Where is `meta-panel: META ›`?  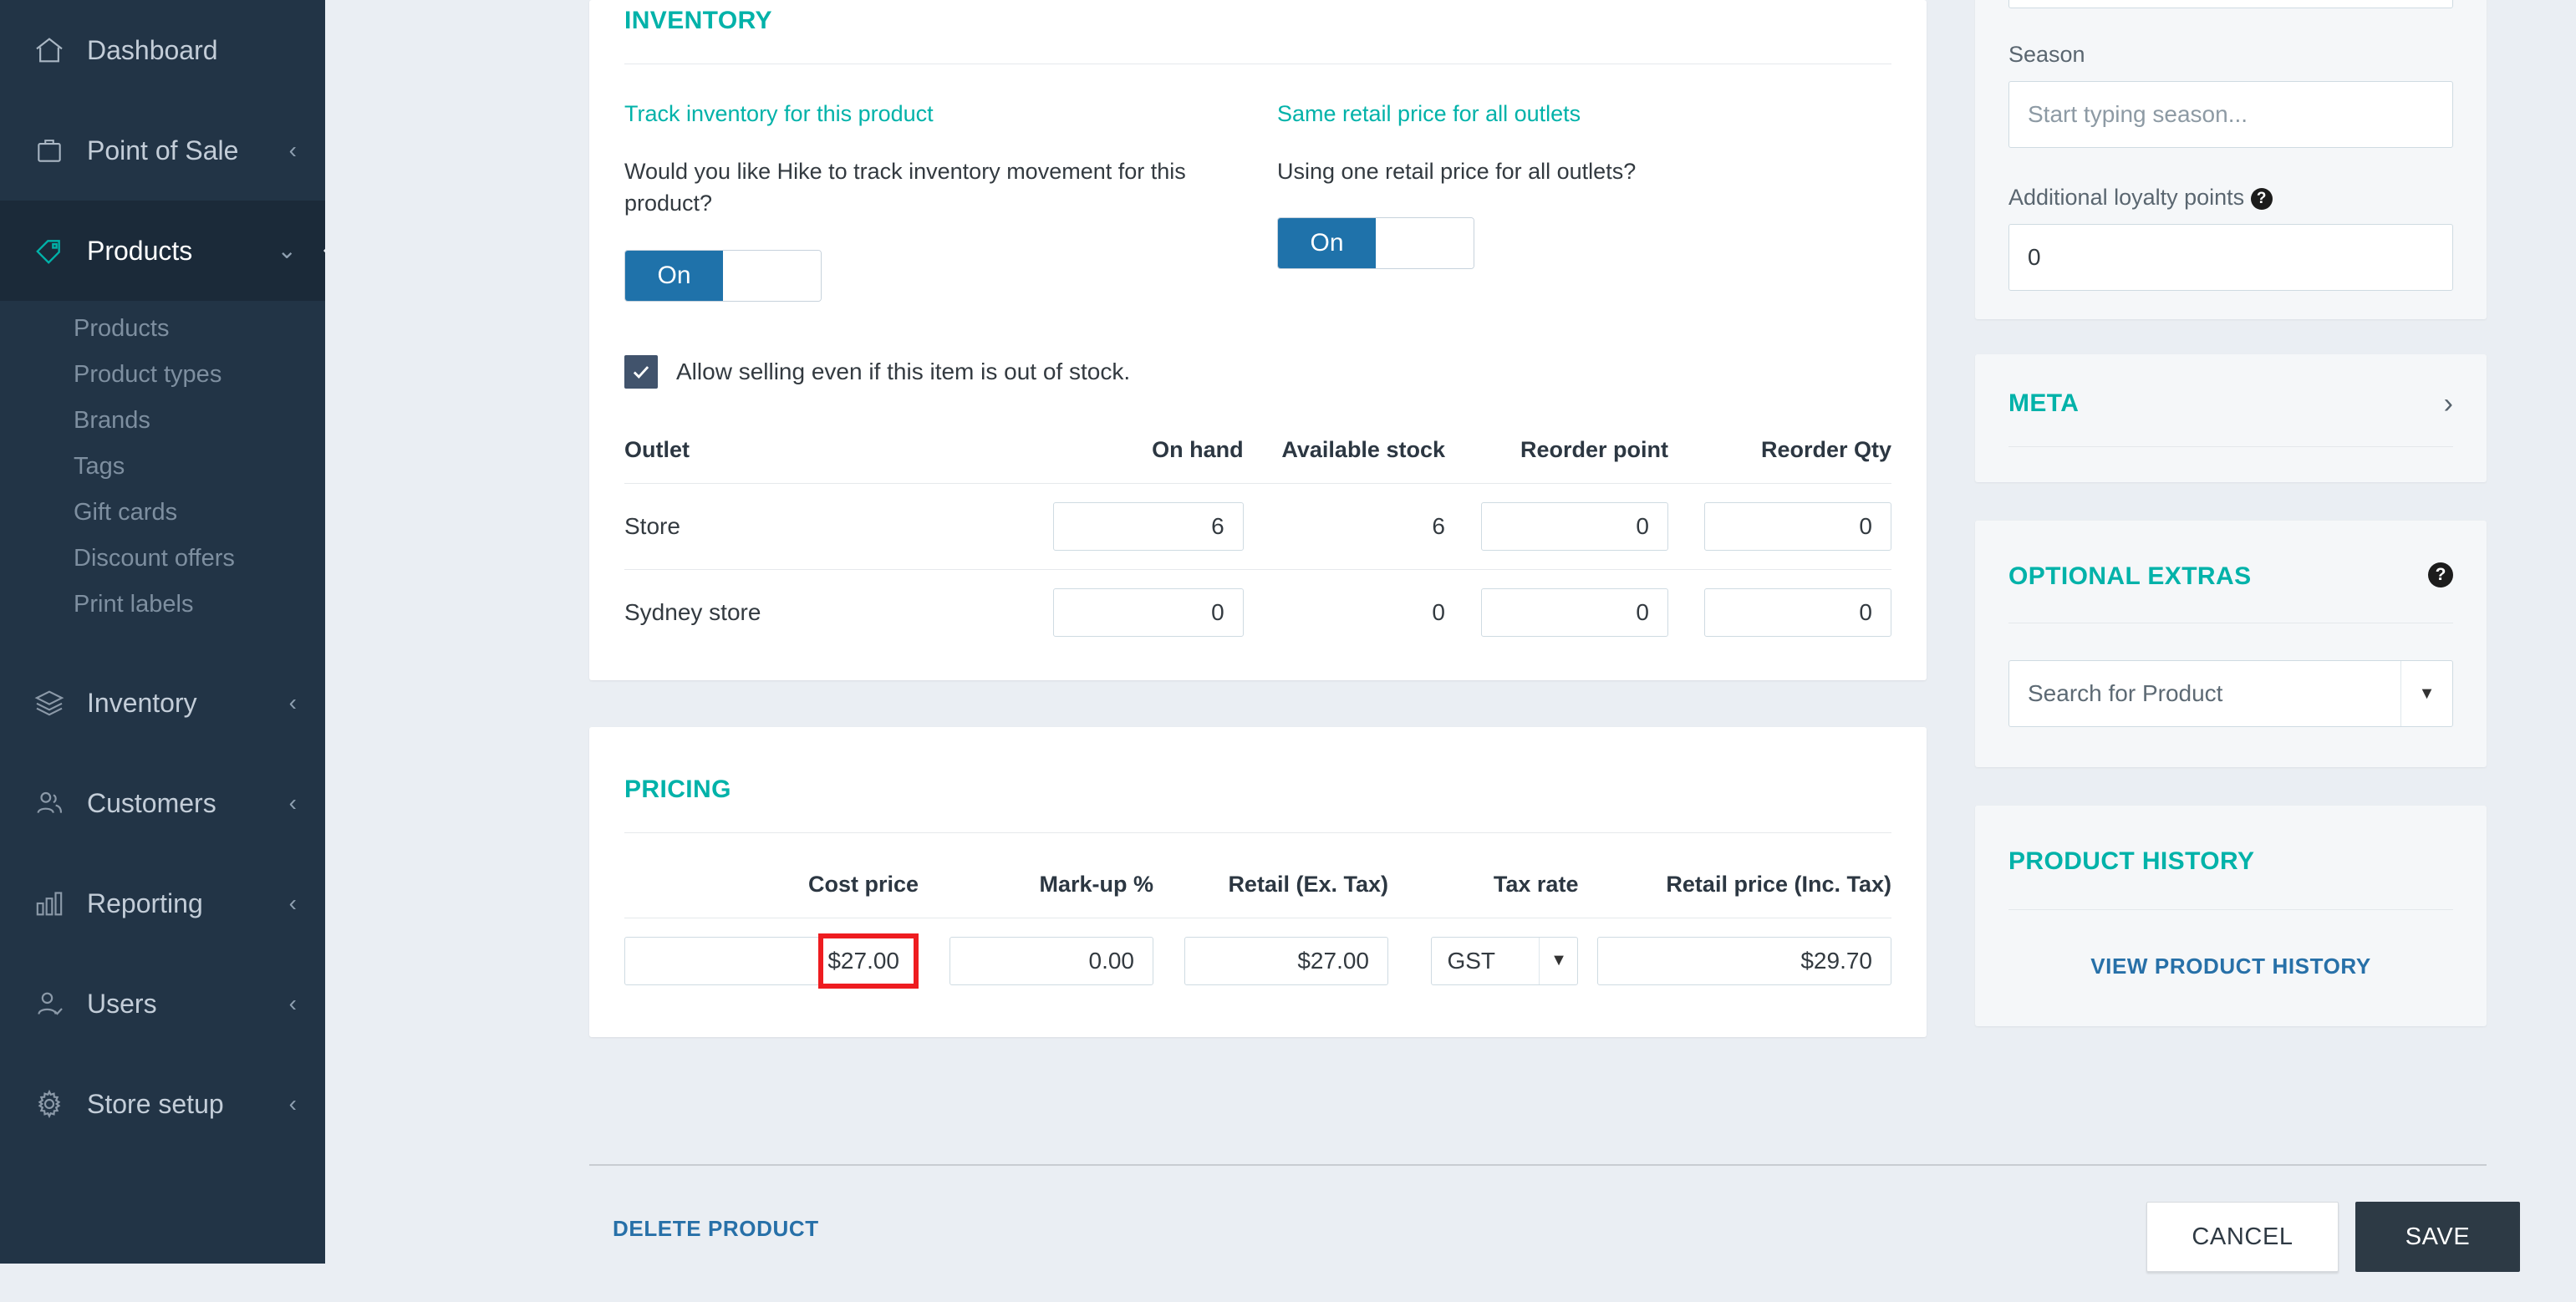 meta-panel: META › is located at coordinates (2231, 418).